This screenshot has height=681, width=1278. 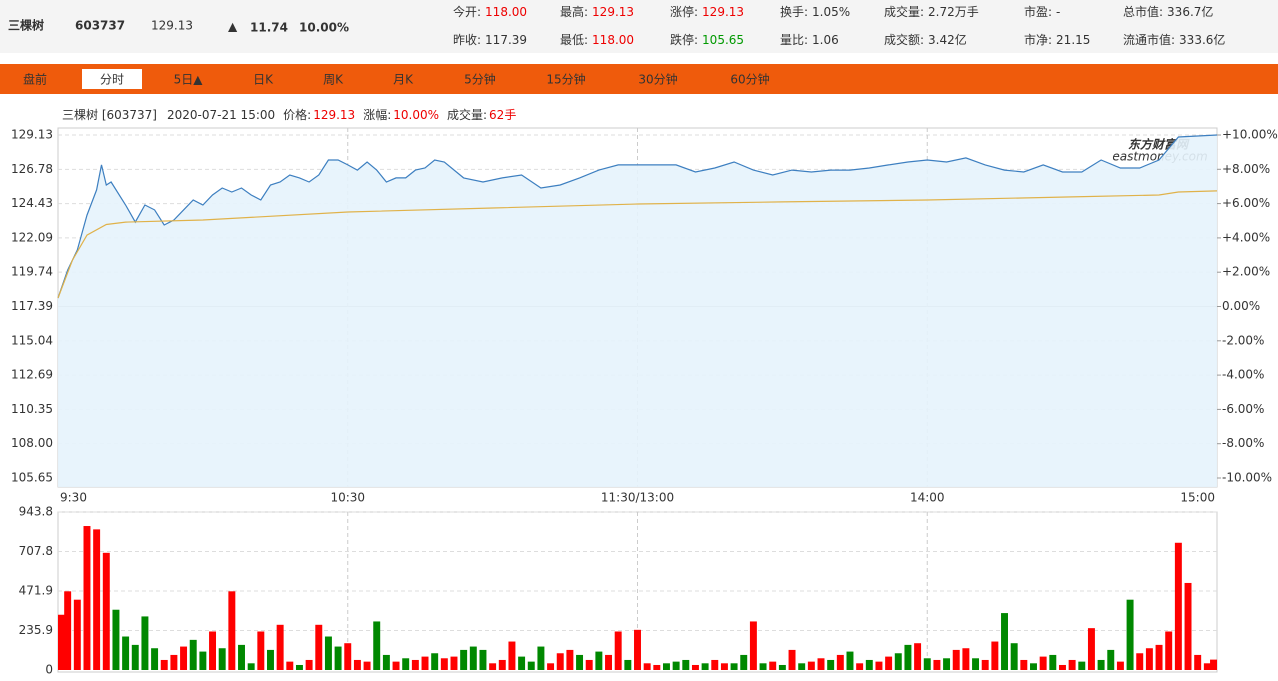 I want to click on info-time: 2020-07-21 15:00, so click(x=221, y=115).